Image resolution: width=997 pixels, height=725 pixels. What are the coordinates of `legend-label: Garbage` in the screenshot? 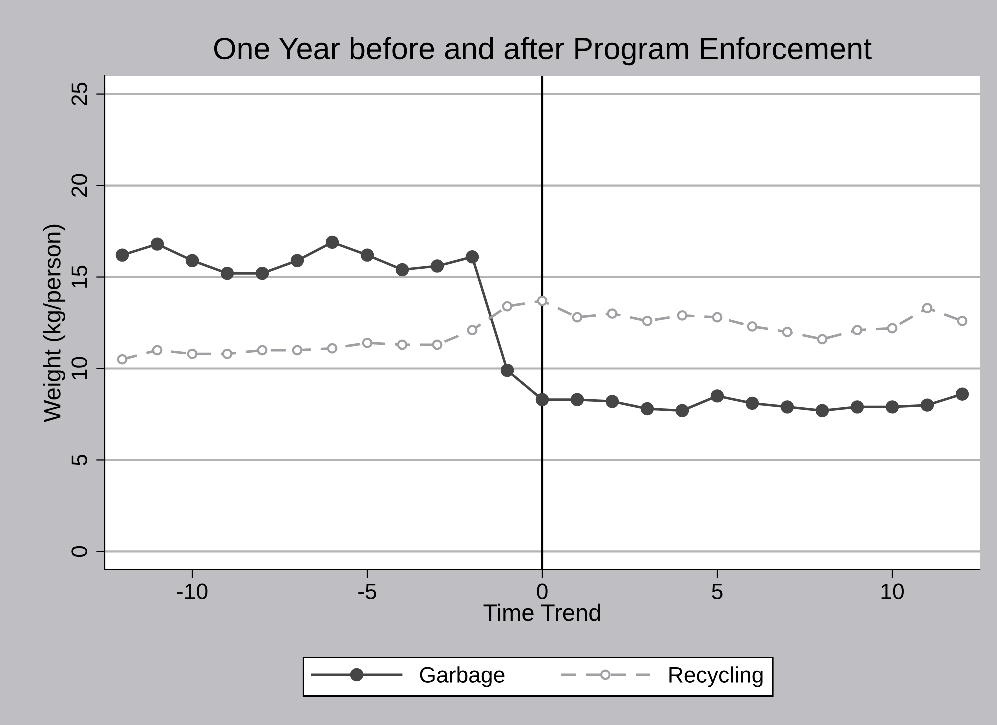 It's located at (462, 677).